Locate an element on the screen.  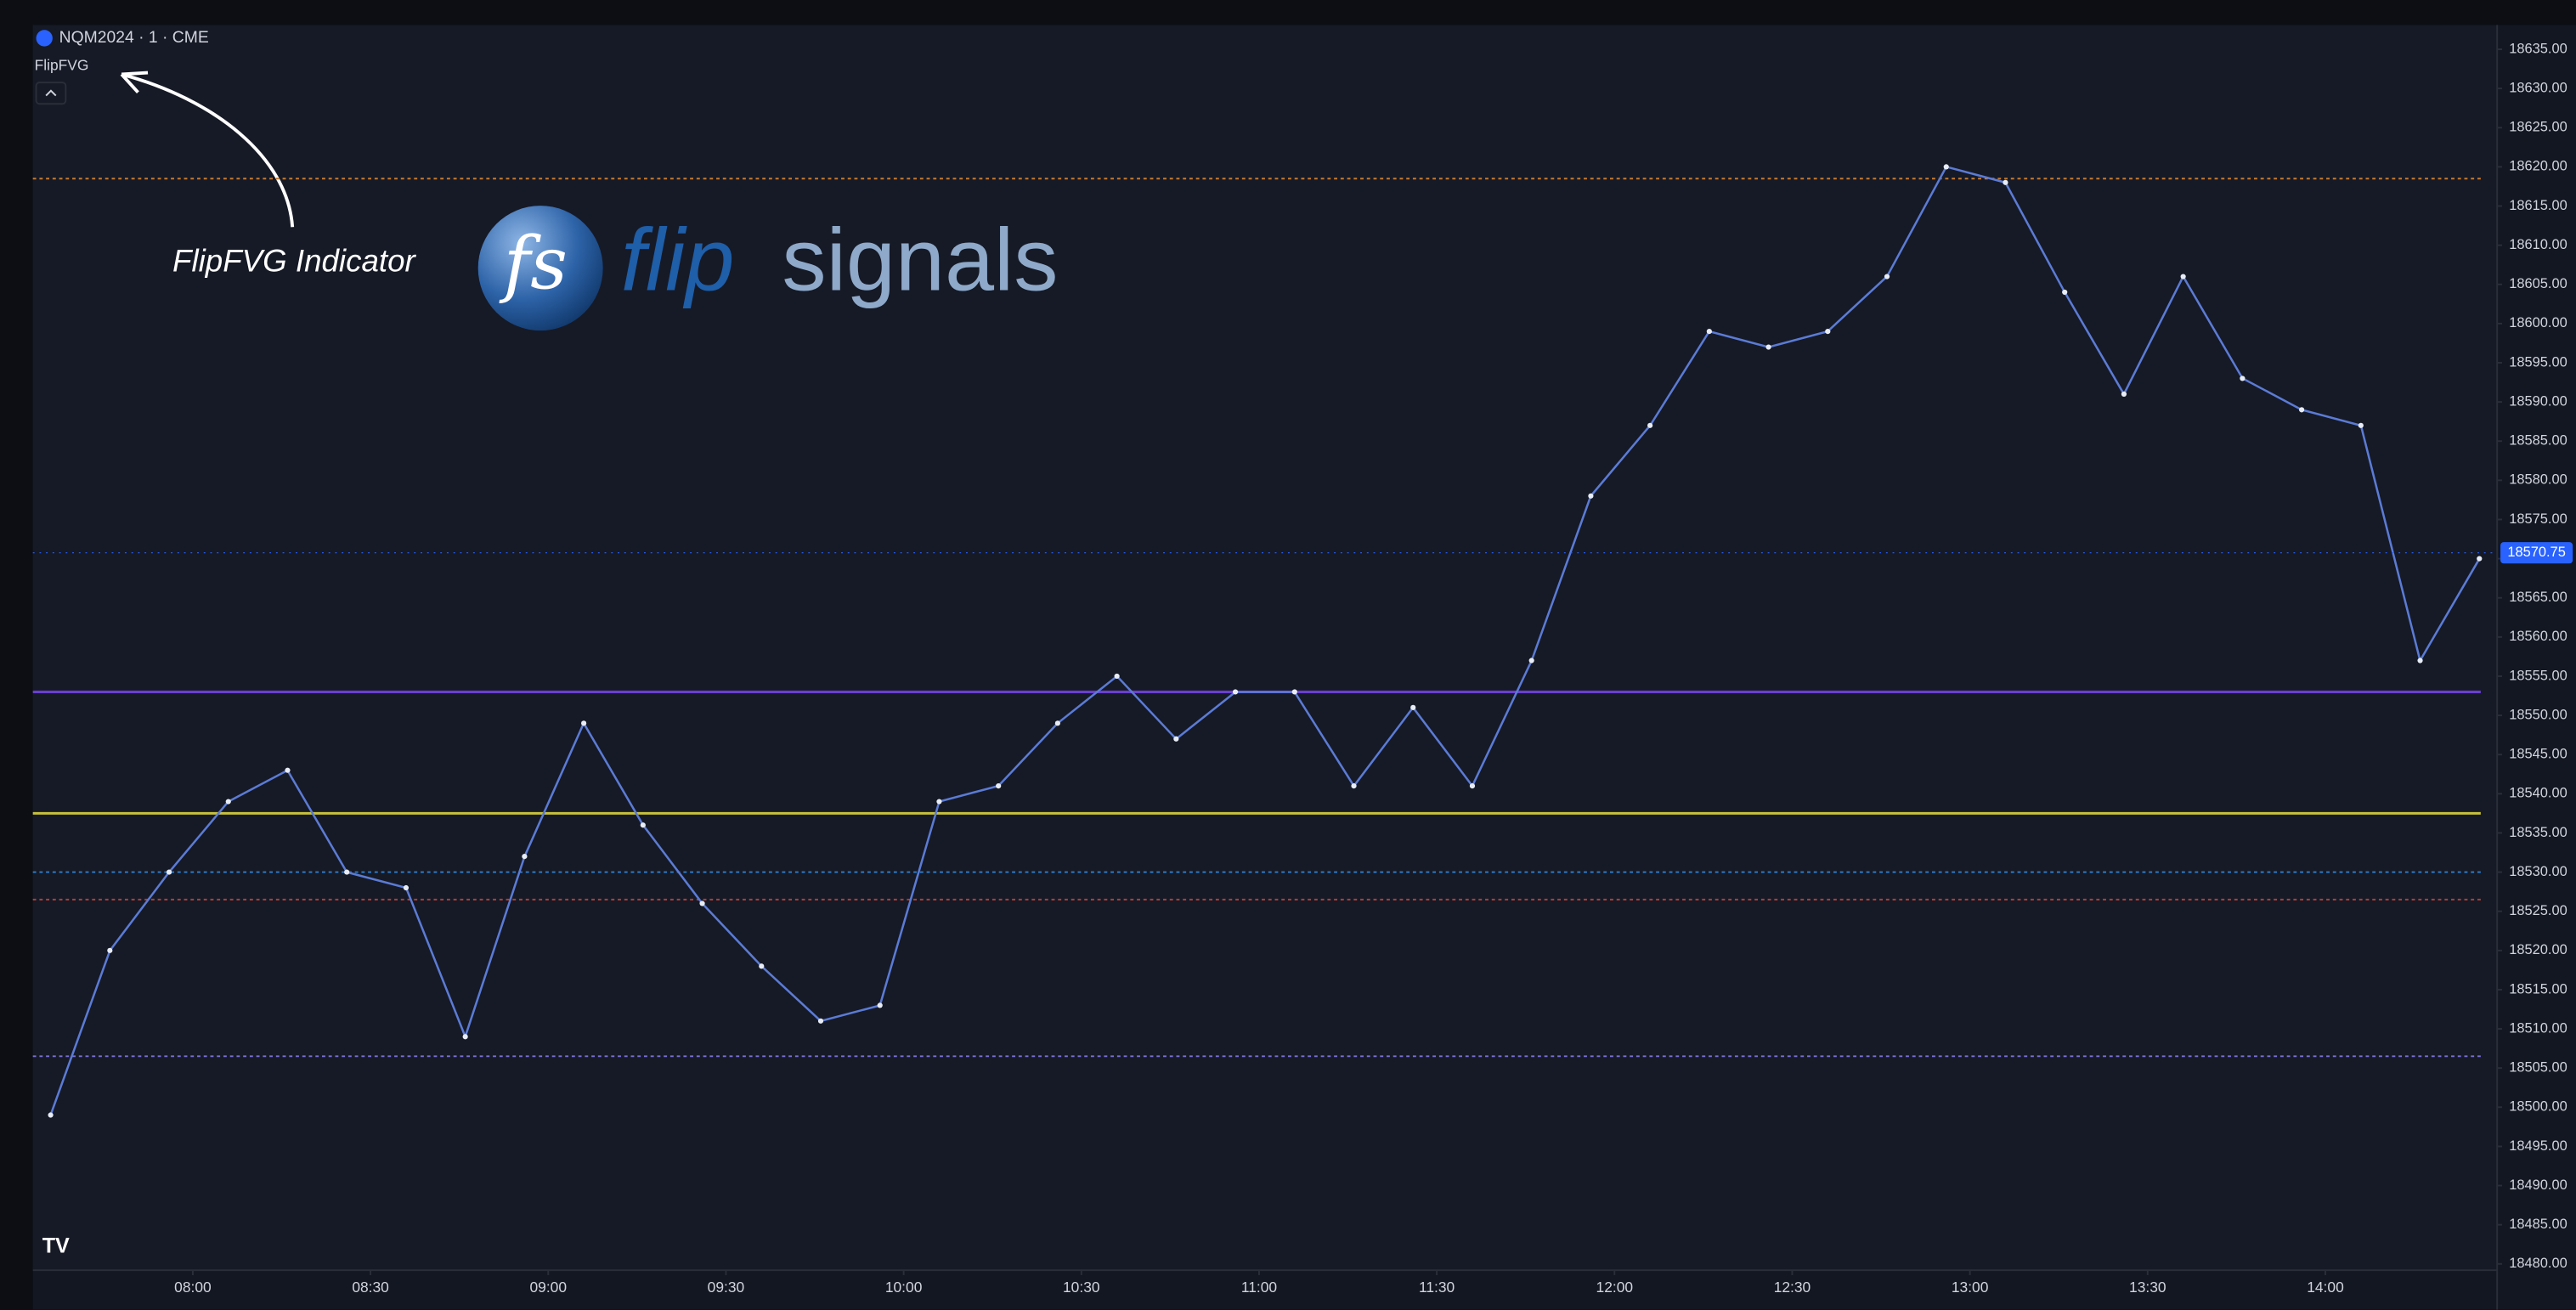
y-tick-label: 18500.00 is located at coordinates (2538, 1107).